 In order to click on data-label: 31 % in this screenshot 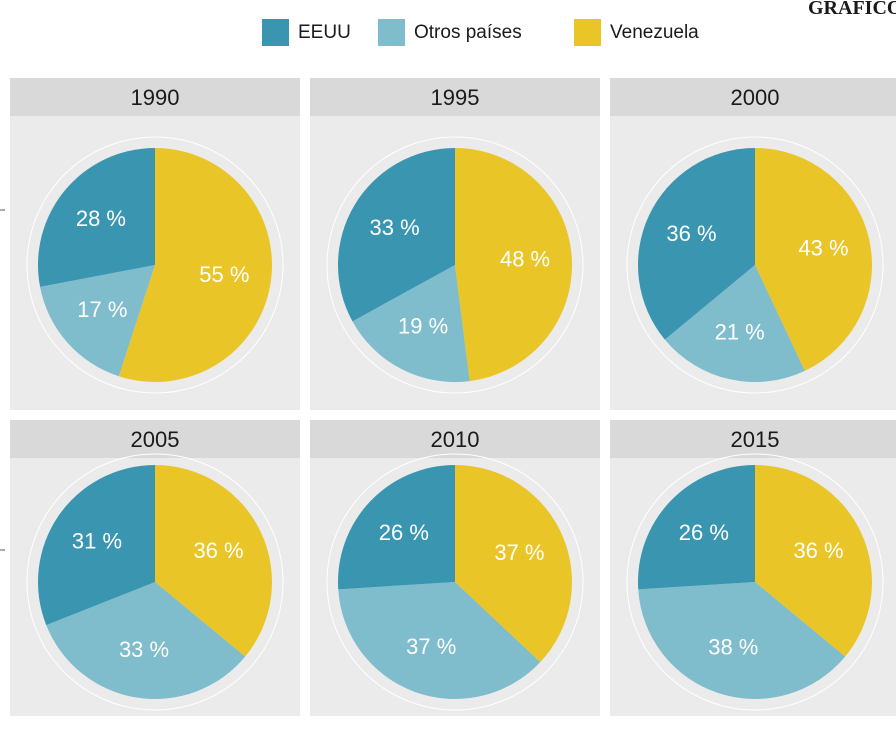, I will do `click(97, 540)`.